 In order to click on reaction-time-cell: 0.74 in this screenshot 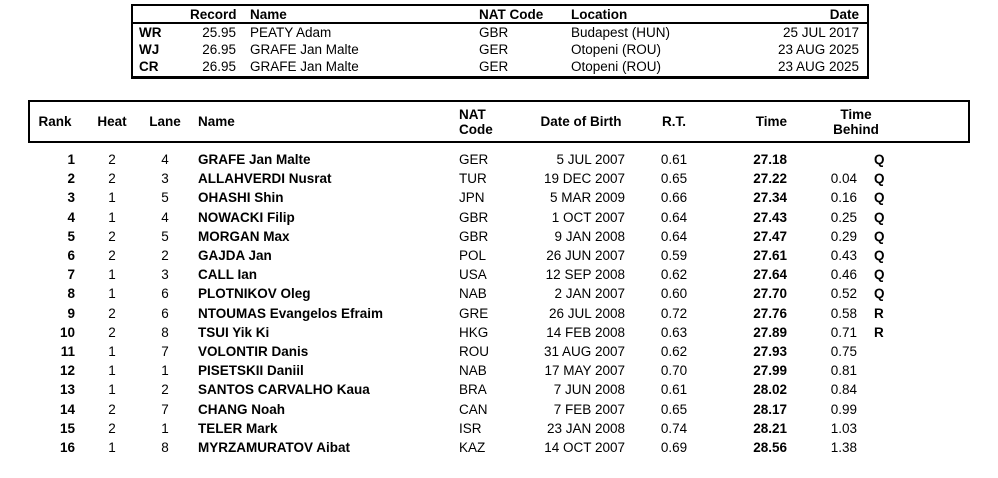, I will do `click(674, 428)`.